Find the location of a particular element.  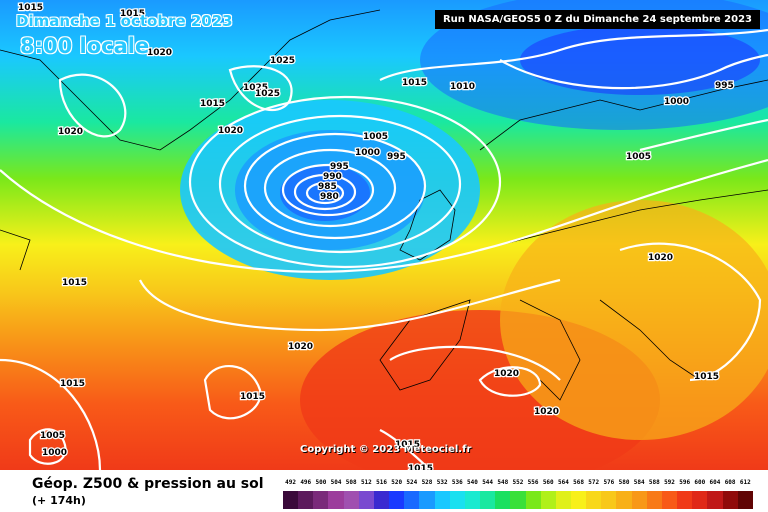

scale-tick-label: 540 is located at coordinates (472, 482).